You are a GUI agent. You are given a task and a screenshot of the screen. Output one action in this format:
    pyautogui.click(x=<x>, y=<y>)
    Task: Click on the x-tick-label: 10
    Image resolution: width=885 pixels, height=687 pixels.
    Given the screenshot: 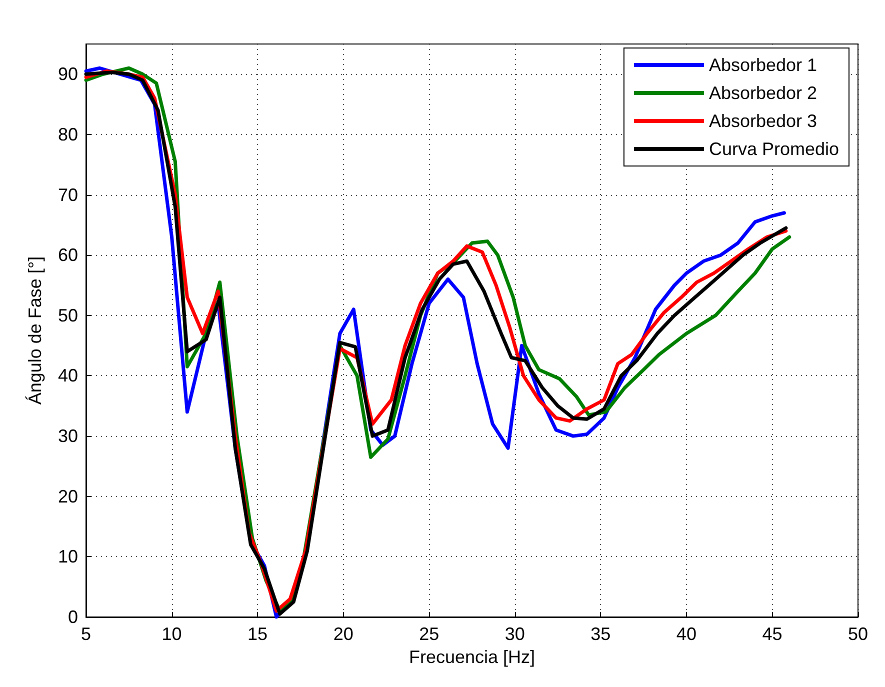 What is the action you would take?
    pyautogui.click(x=172, y=634)
    